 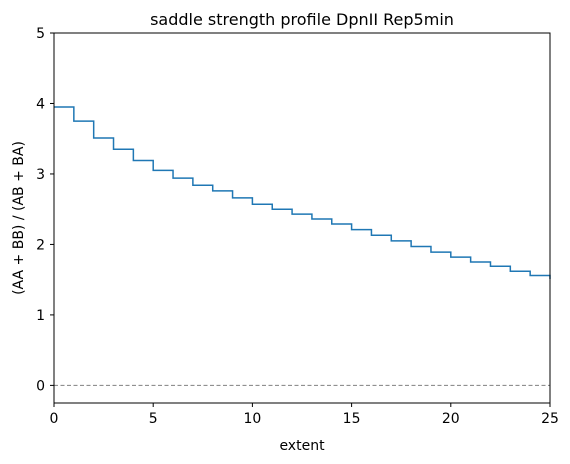 I want to click on y-tick-label: 1, so click(x=40, y=316).